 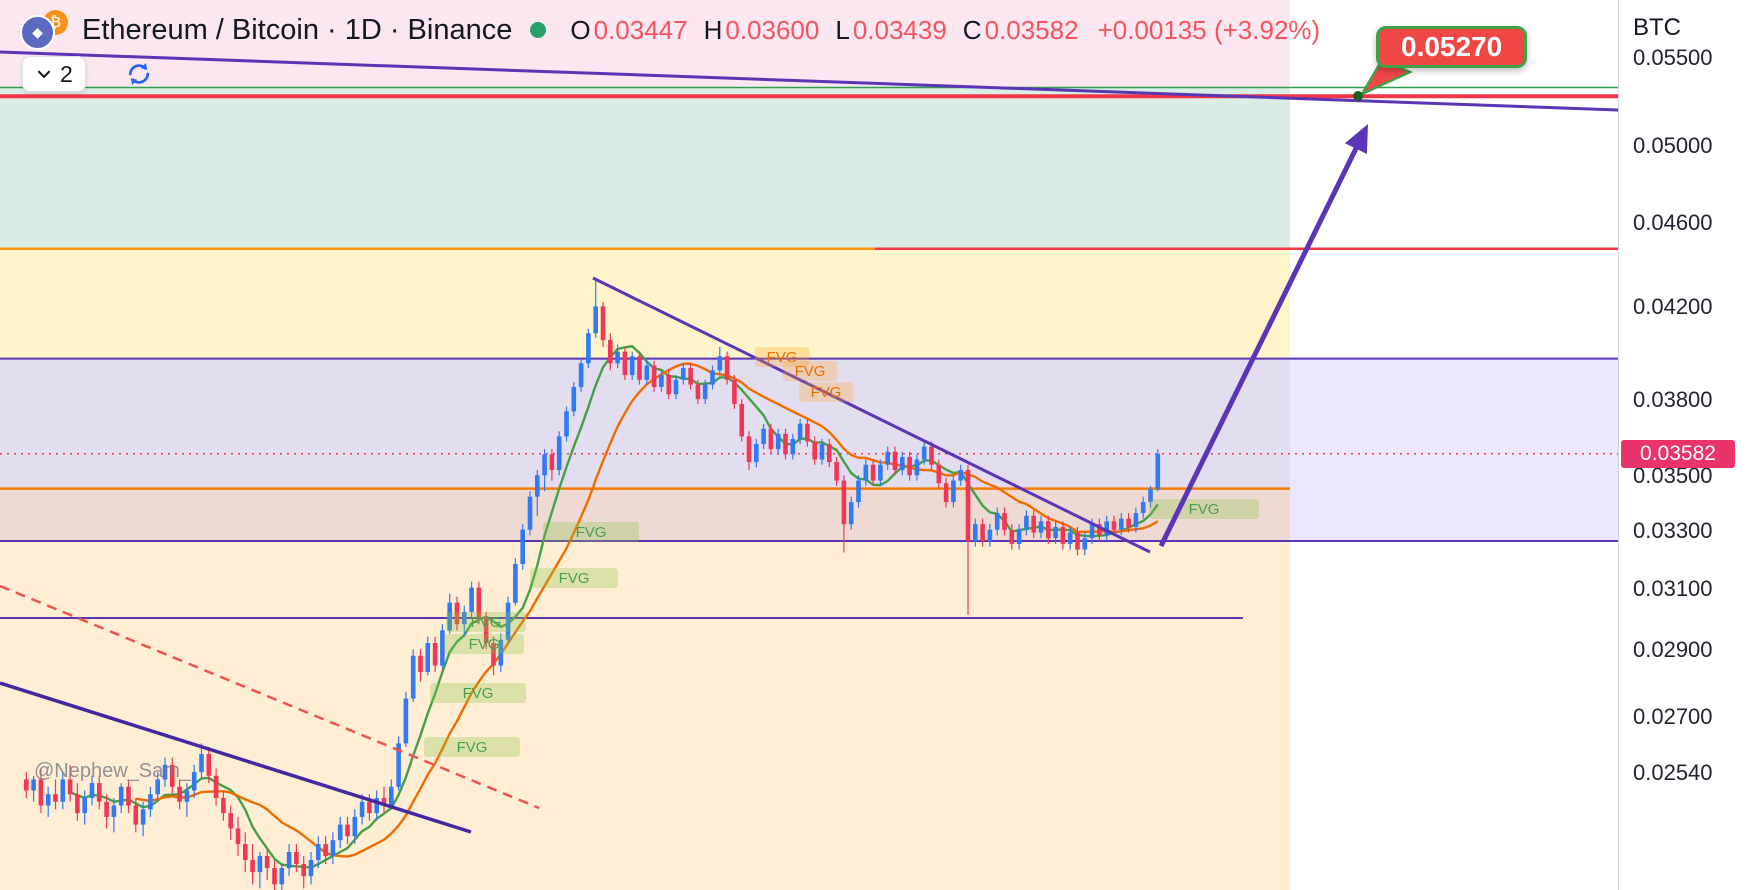 I want to click on price-axis-label: 0.03800, so click(x=1673, y=400).